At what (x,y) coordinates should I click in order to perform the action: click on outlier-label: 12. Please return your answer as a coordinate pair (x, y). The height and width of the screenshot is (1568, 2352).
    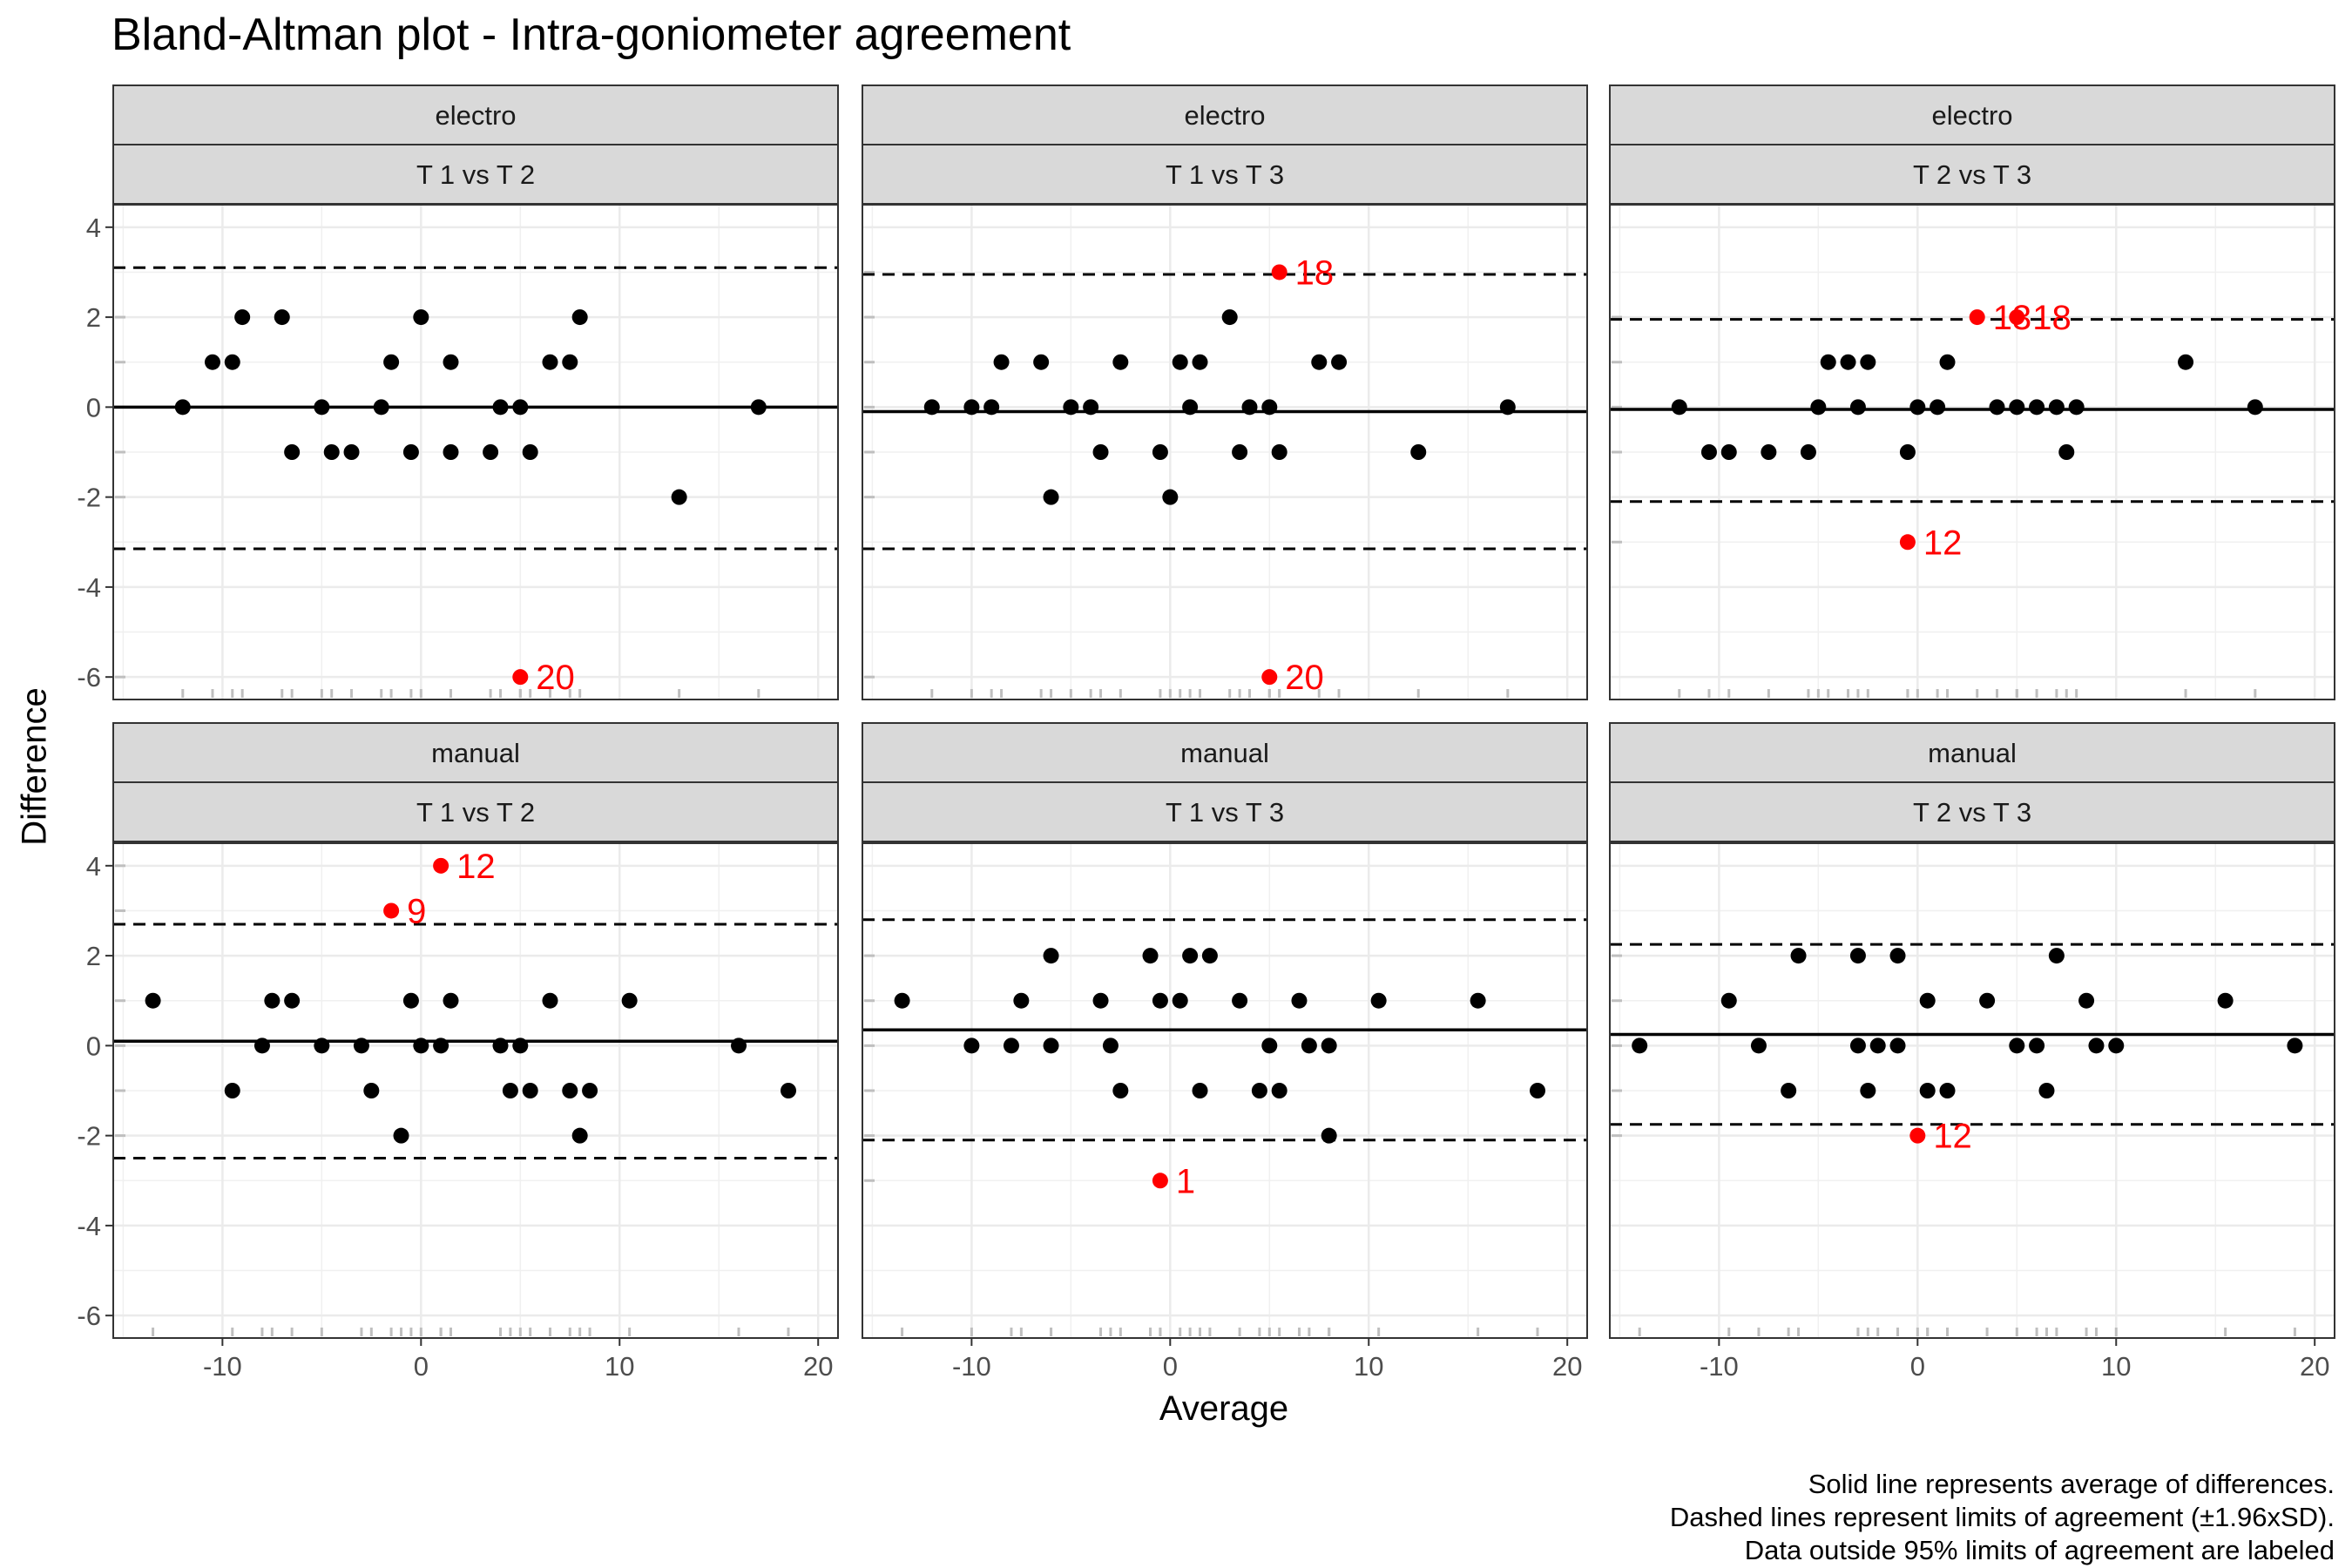
    Looking at the image, I should click on (1943, 543).